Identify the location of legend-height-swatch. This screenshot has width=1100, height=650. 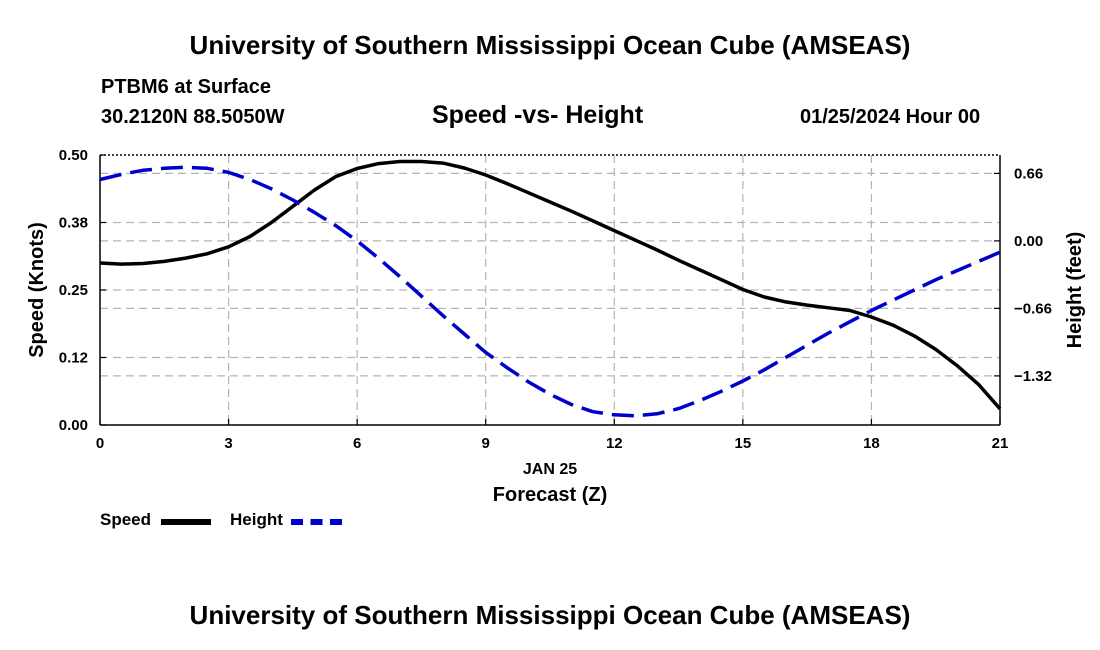
(316, 522).